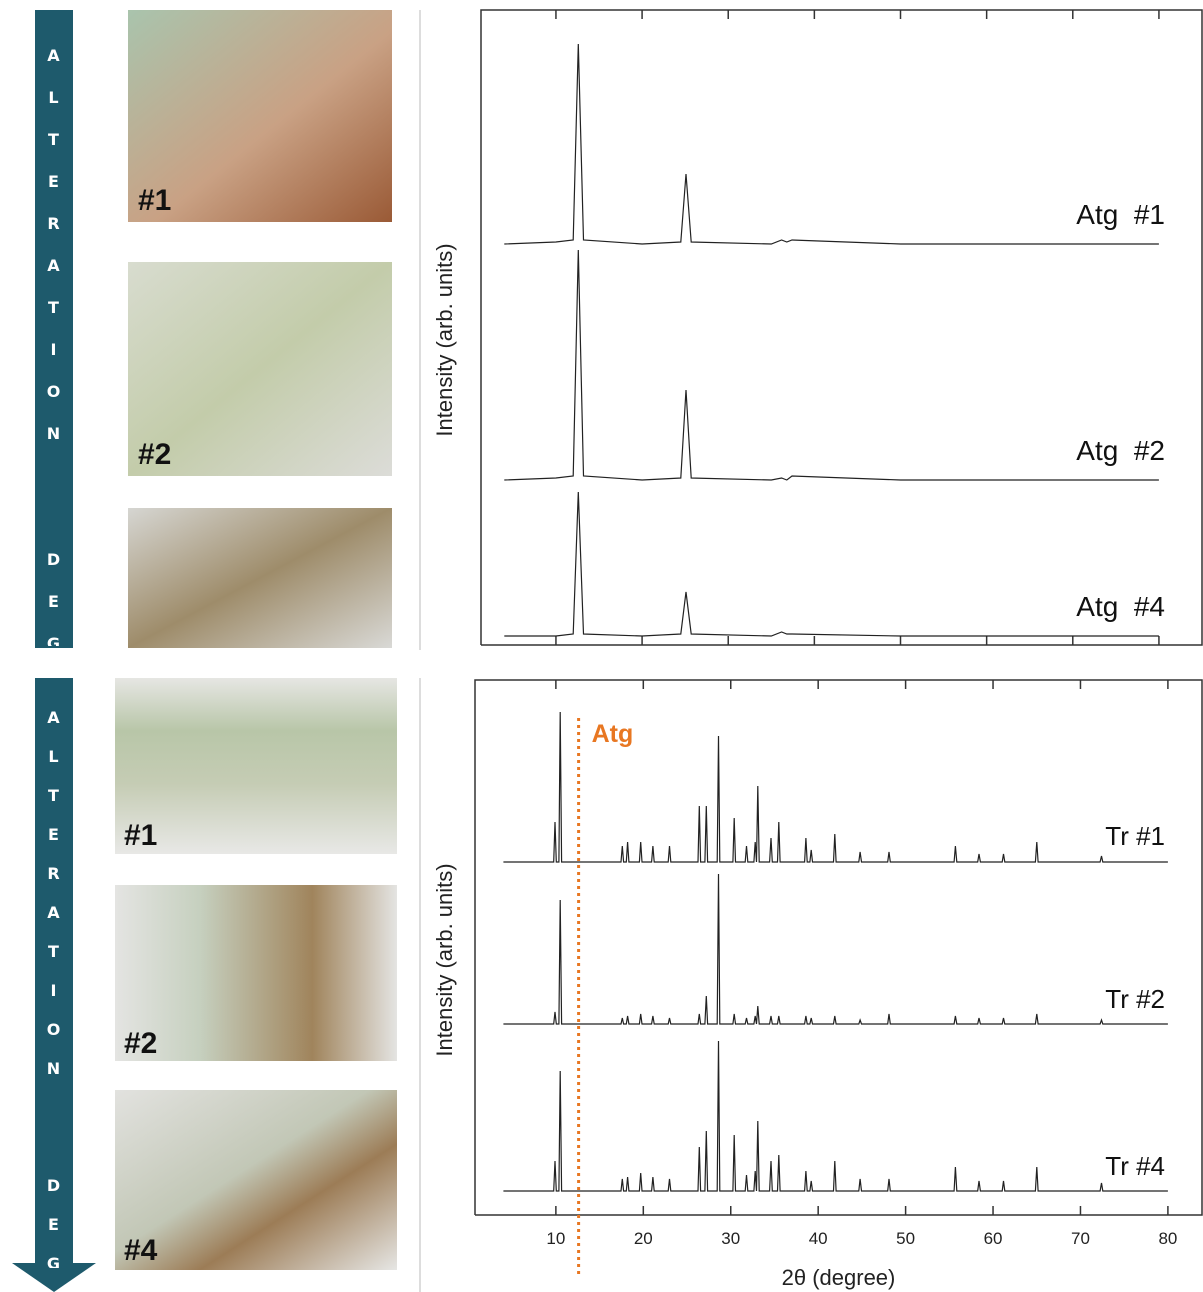  What do you see at coordinates (1120, 606) in the screenshot?
I see `series-label: Atg #4` at bounding box center [1120, 606].